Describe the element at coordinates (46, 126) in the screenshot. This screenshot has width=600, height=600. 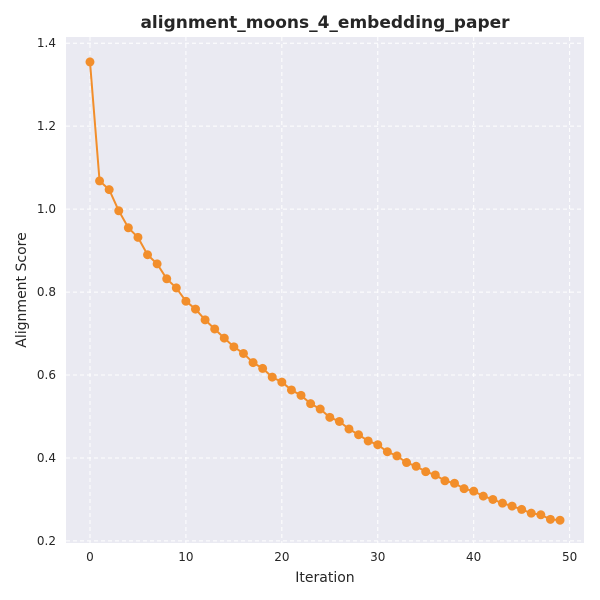
I see `y-tick-label: 1.2` at that location.